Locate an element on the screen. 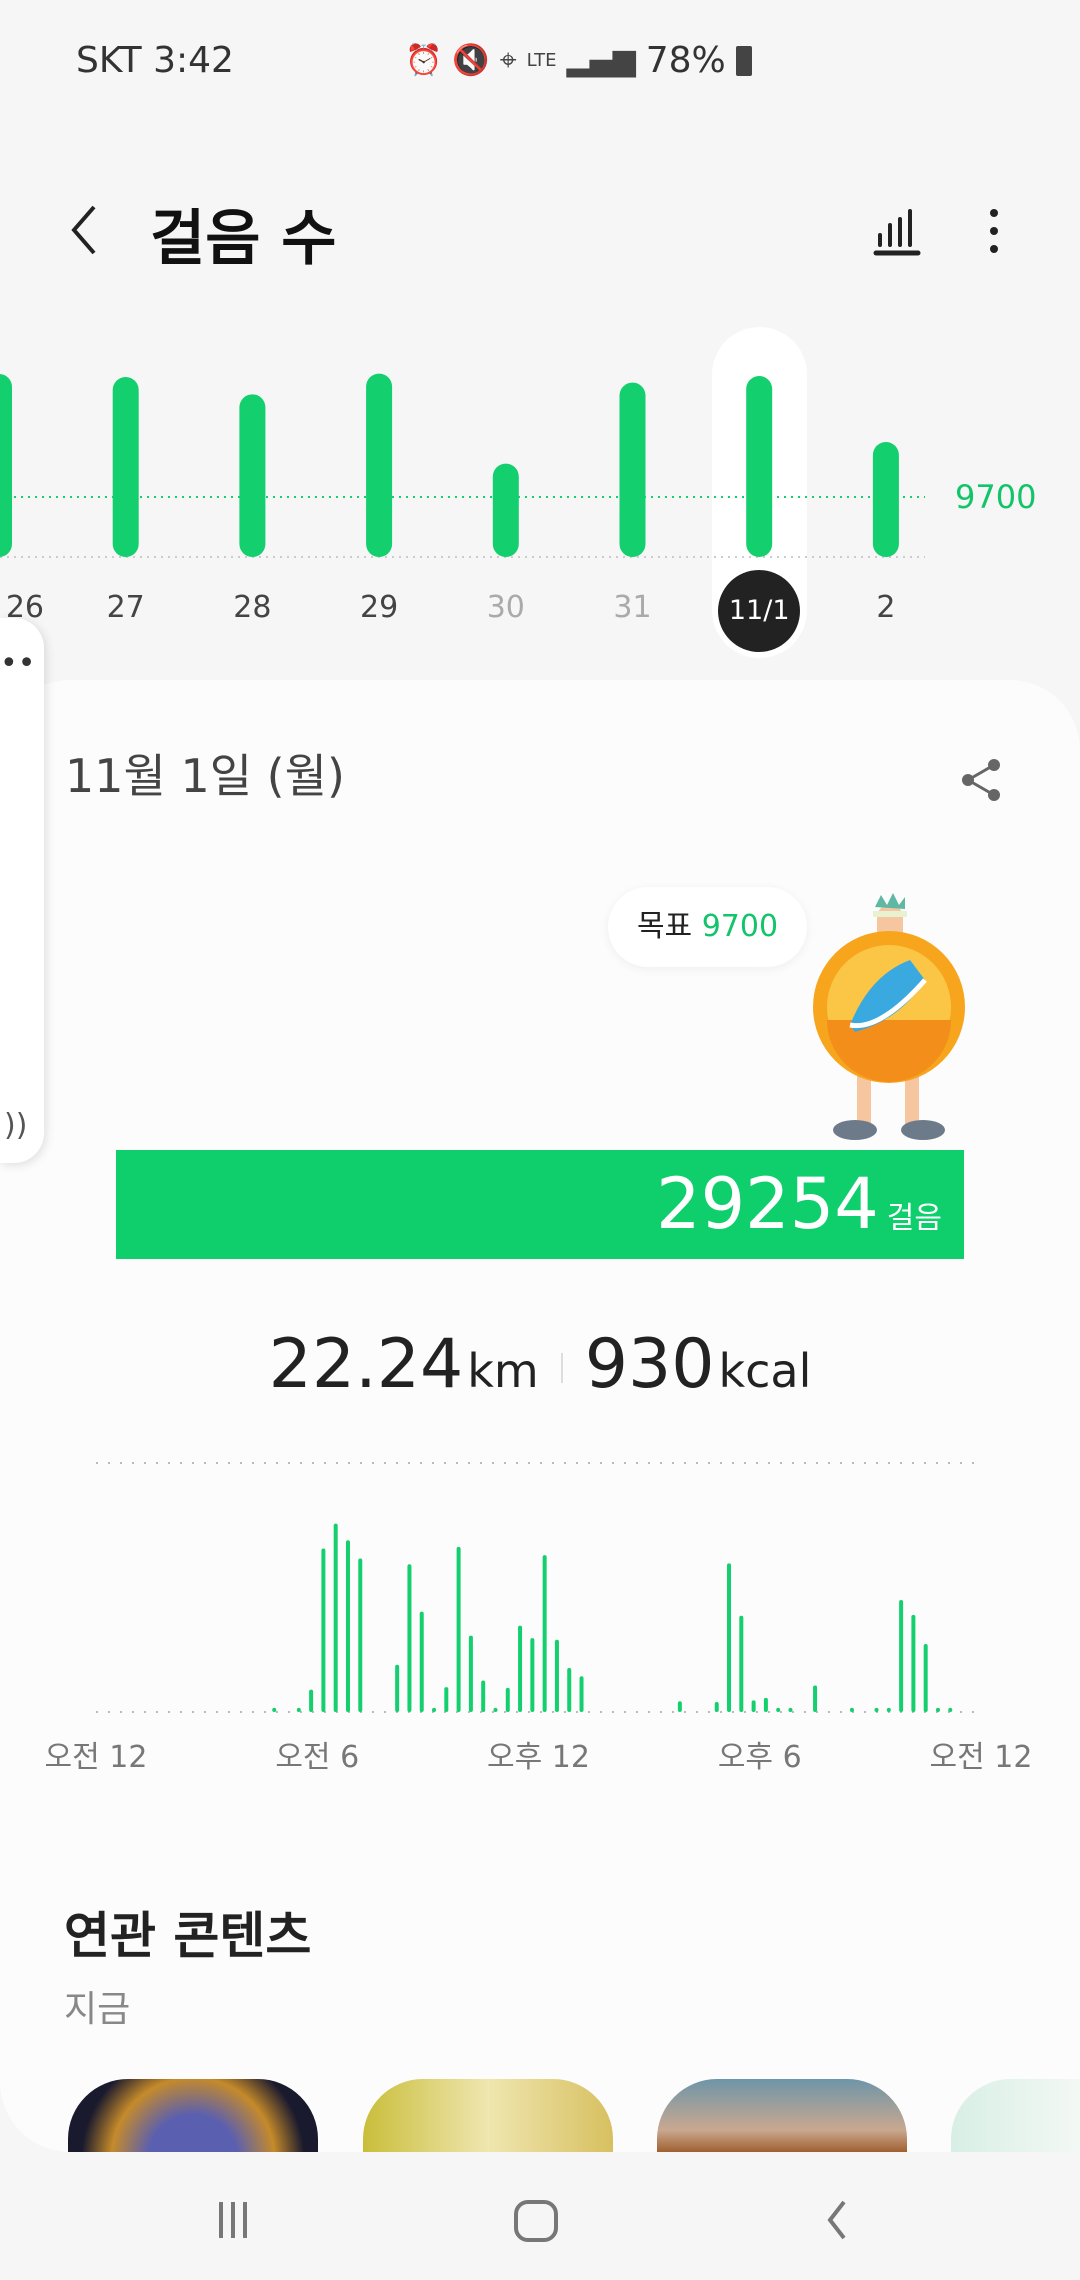 The image size is (1080, 2280). alarm-icon: ⏰ is located at coordinates (424, 60).